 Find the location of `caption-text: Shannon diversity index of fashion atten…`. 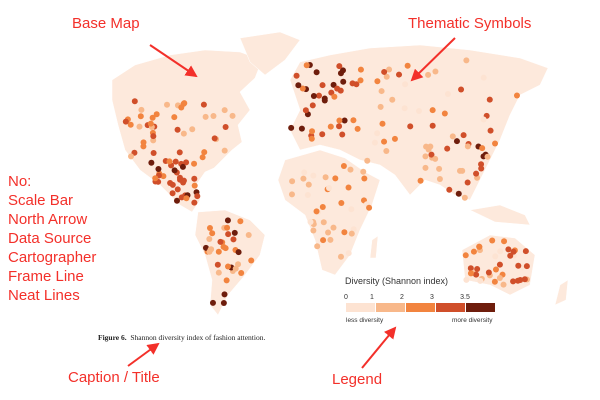

caption-text: Shannon diversity index of fashion atten… is located at coordinates (198, 337).